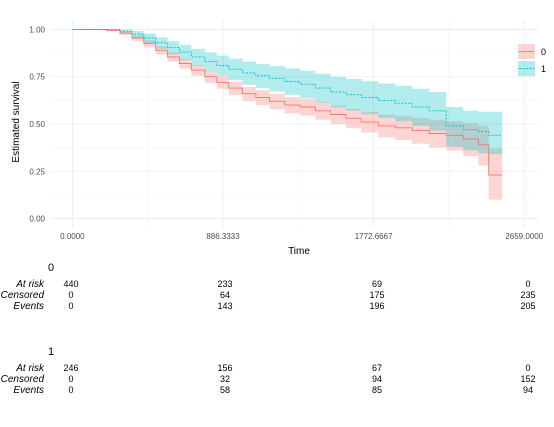 Image resolution: width=554 pixels, height=427 pixels. I want to click on risk-cell: 196, so click(377, 306).